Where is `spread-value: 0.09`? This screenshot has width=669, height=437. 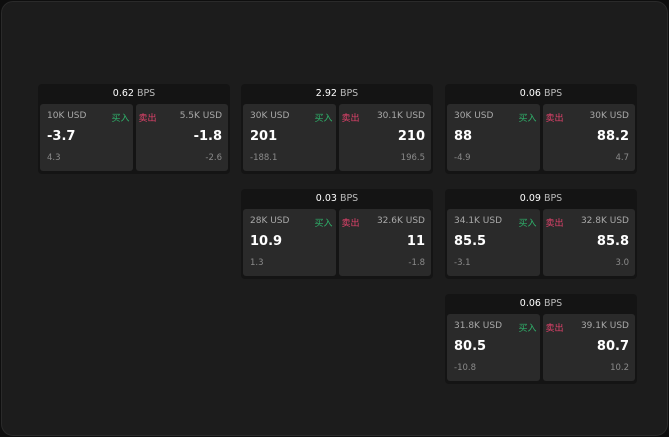
spread-value: 0.09 is located at coordinates (530, 198).